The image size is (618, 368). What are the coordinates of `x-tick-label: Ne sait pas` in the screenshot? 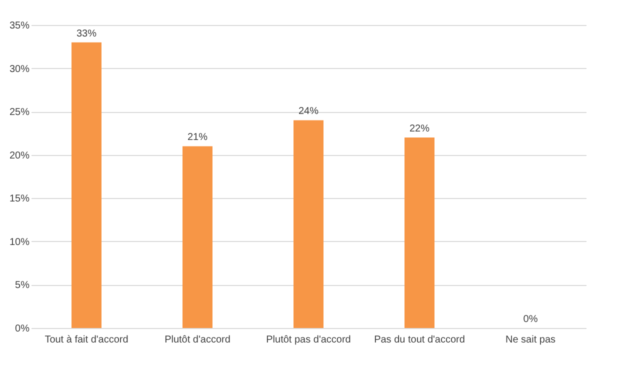 It's located at (530, 340).